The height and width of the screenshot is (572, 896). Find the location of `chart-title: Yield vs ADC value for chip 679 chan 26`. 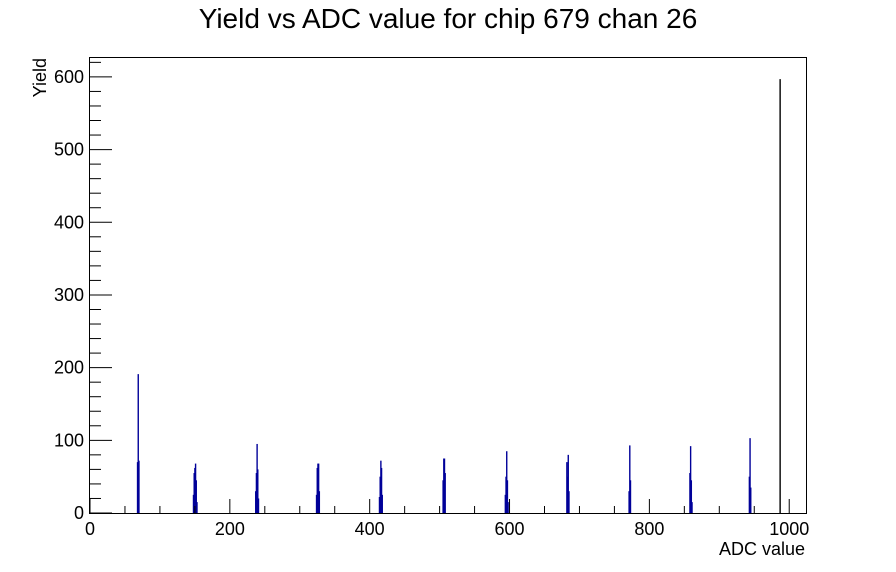

chart-title: Yield vs ADC value for chip 679 chan 26 is located at coordinates (448, 18).